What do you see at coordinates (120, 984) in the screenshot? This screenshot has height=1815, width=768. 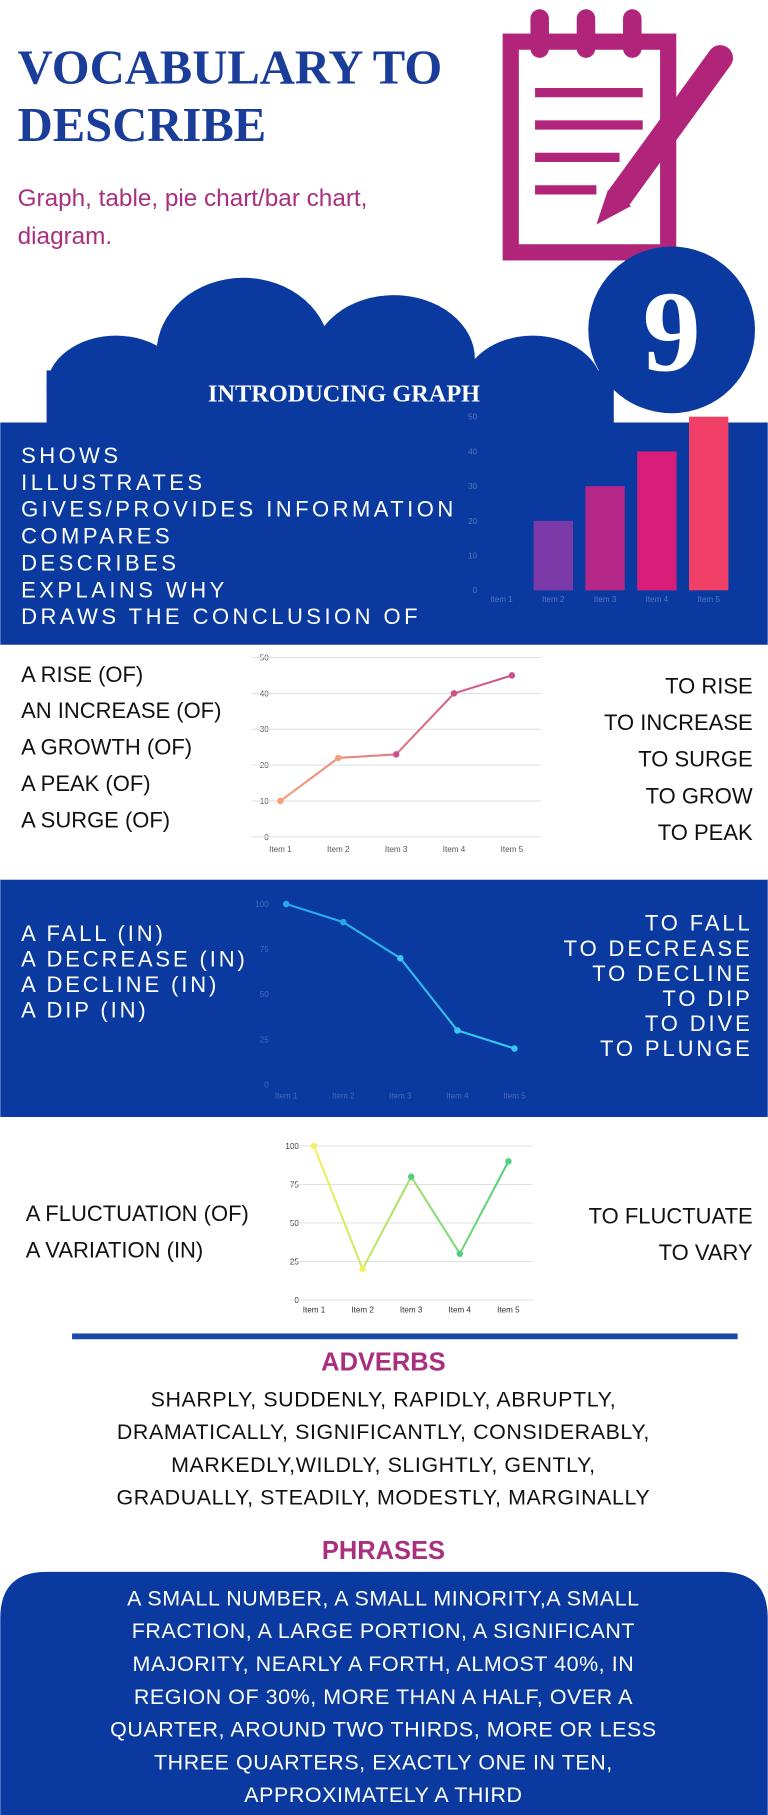 I see `fall-noun: A DECLINE (IN)` at bounding box center [120, 984].